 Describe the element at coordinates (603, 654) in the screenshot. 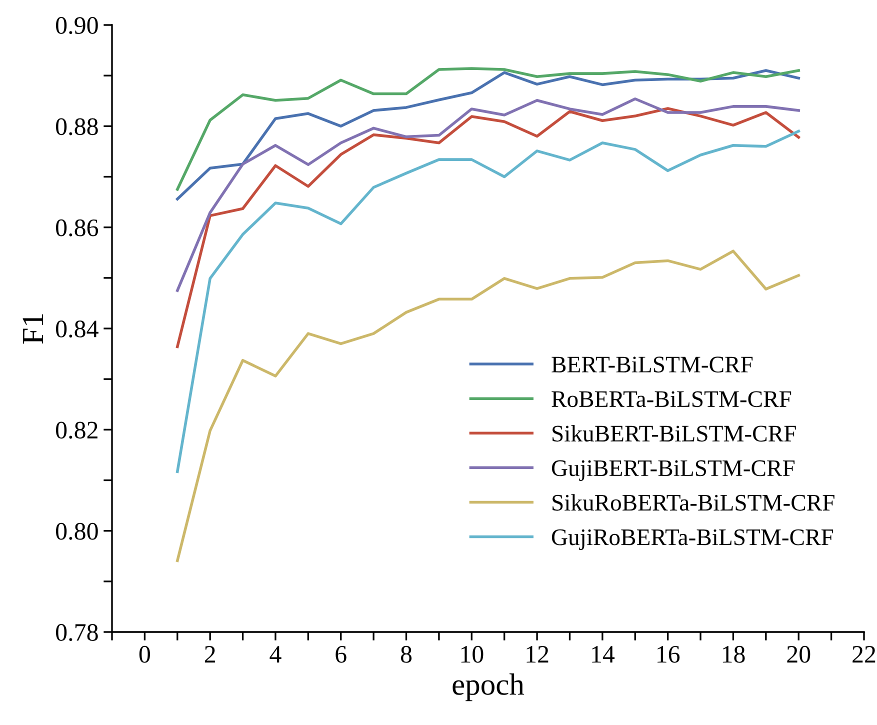

I see `x-tick-label: 14` at that location.